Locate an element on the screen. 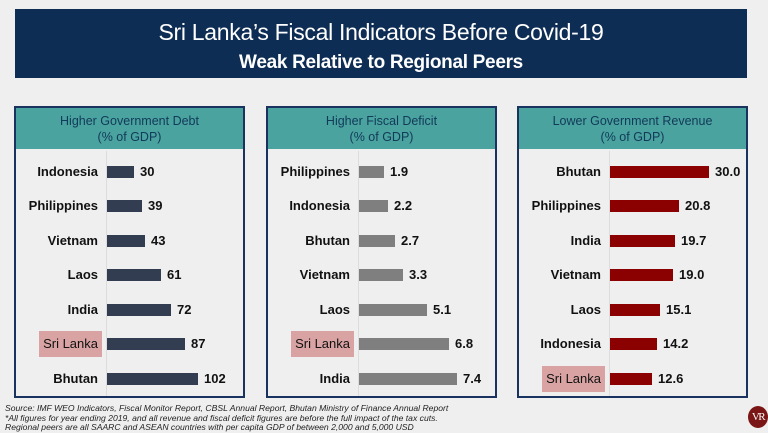  chart-title: Lower Government Revenue is located at coordinates (632, 121).